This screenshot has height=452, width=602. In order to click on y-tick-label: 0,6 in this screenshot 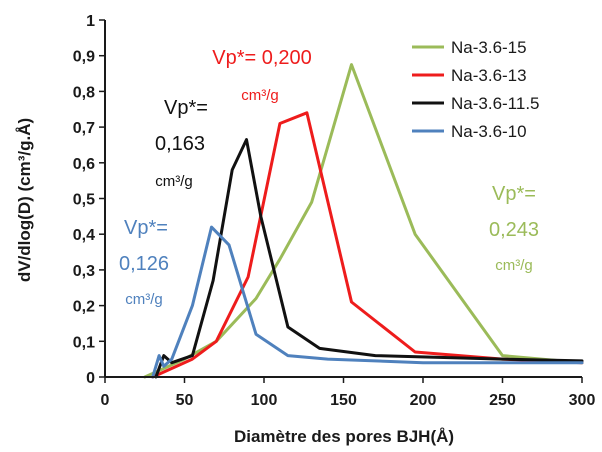, I will do `click(84, 164)`.